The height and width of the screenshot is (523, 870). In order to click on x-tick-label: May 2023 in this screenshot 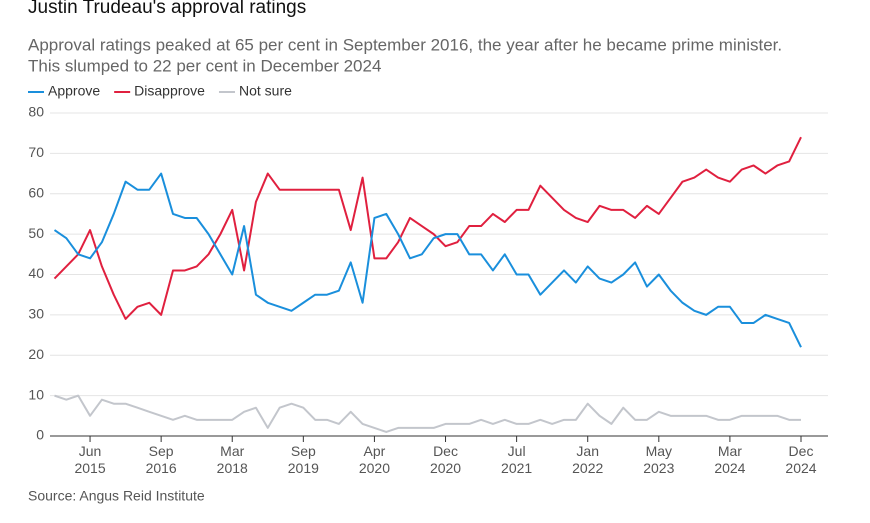, I will do `click(658, 459)`.